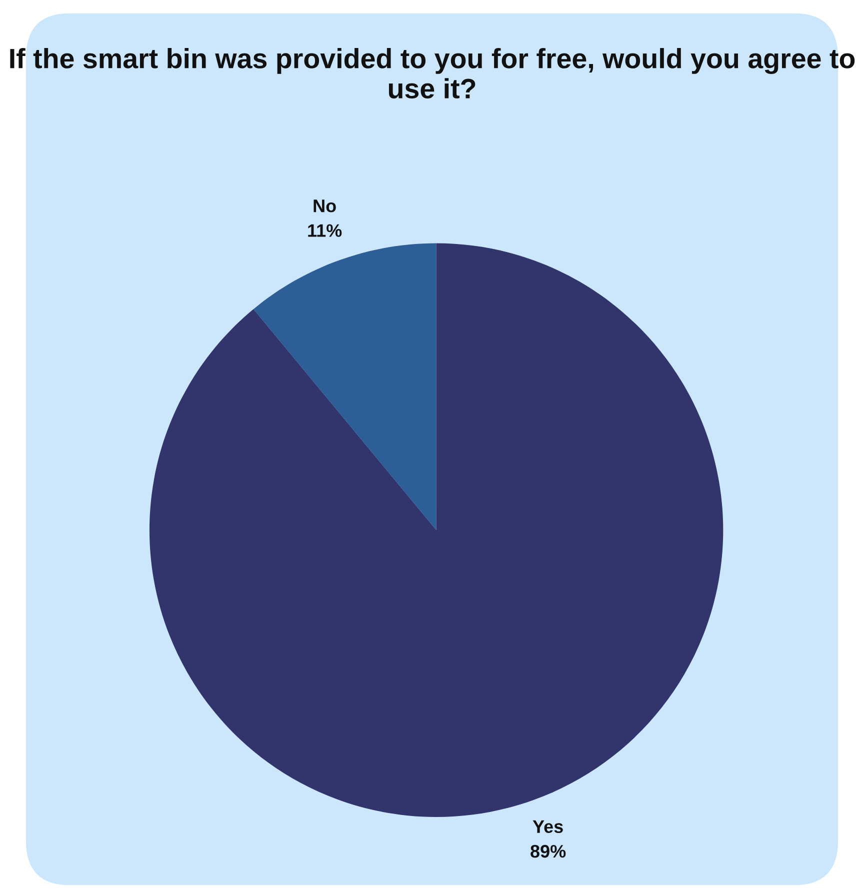 The image size is (864, 894). I want to click on slice-label: Yes, so click(547, 827).